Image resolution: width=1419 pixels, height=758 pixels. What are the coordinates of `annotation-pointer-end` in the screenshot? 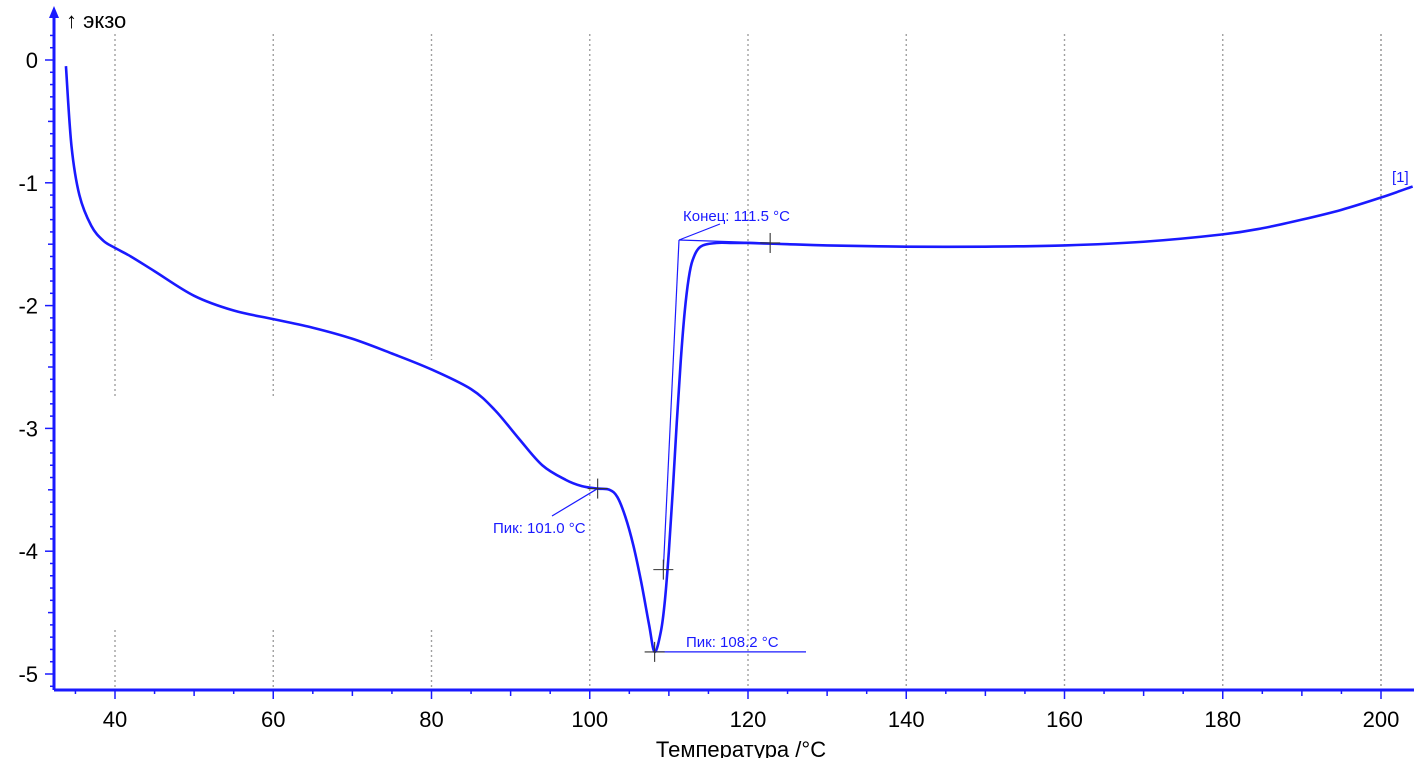 It's located at (699, 232).